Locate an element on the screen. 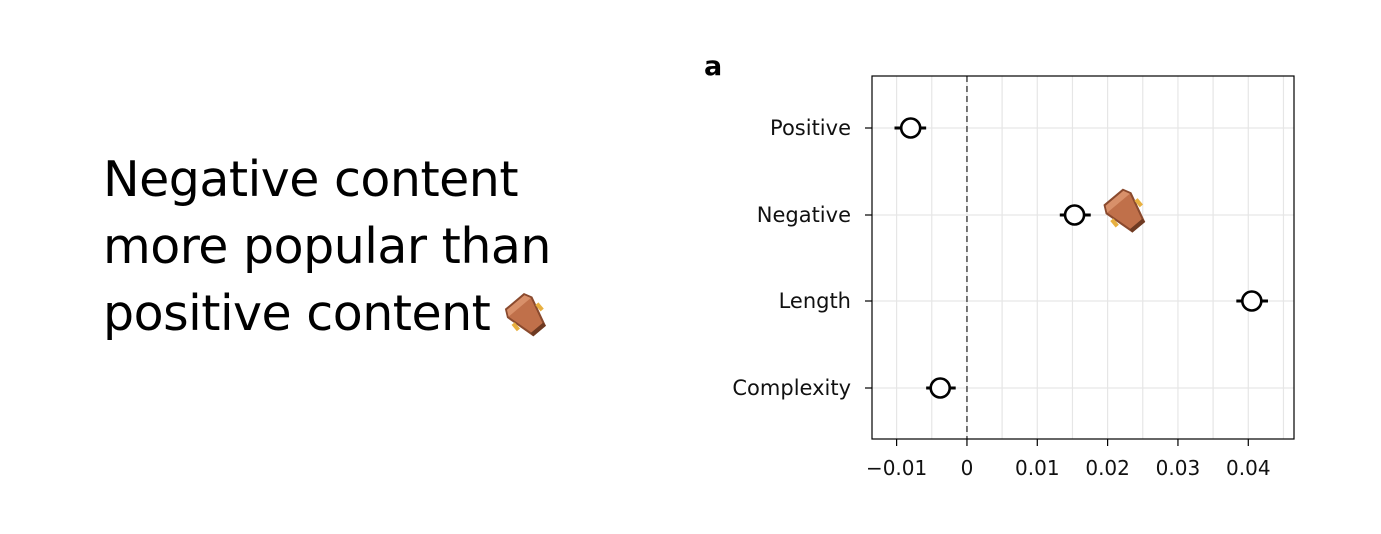 The image size is (1381, 534). y-tick-label: Negative is located at coordinates (804, 215).